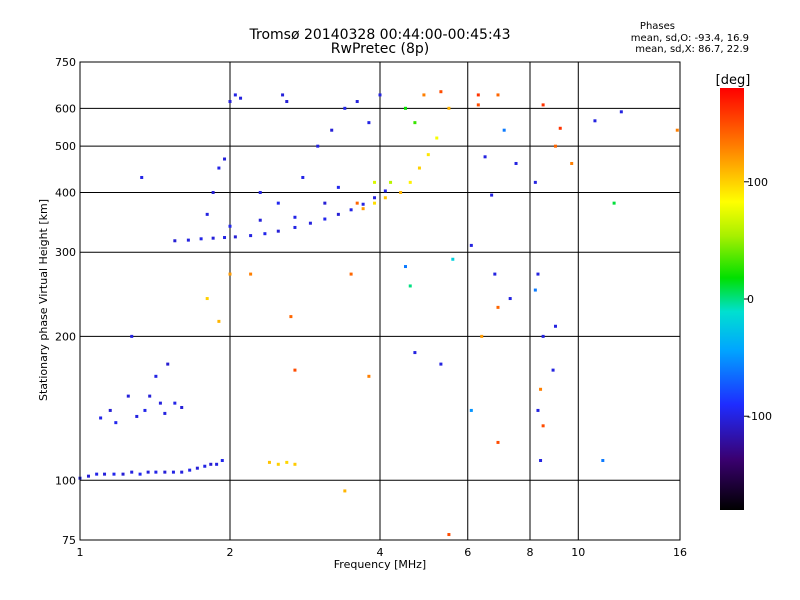  What do you see at coordinates (692, 49) in the screenshot?
I see `phase-stats-x: mean, sd,X: 86.7, 22.9` at bounding box center [692, 49].